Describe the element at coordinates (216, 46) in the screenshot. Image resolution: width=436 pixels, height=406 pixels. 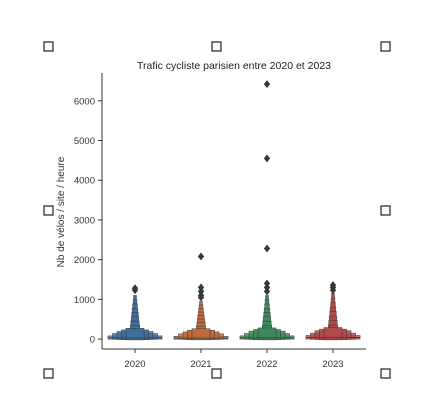
I see `resize-handle-top-center` at that location.